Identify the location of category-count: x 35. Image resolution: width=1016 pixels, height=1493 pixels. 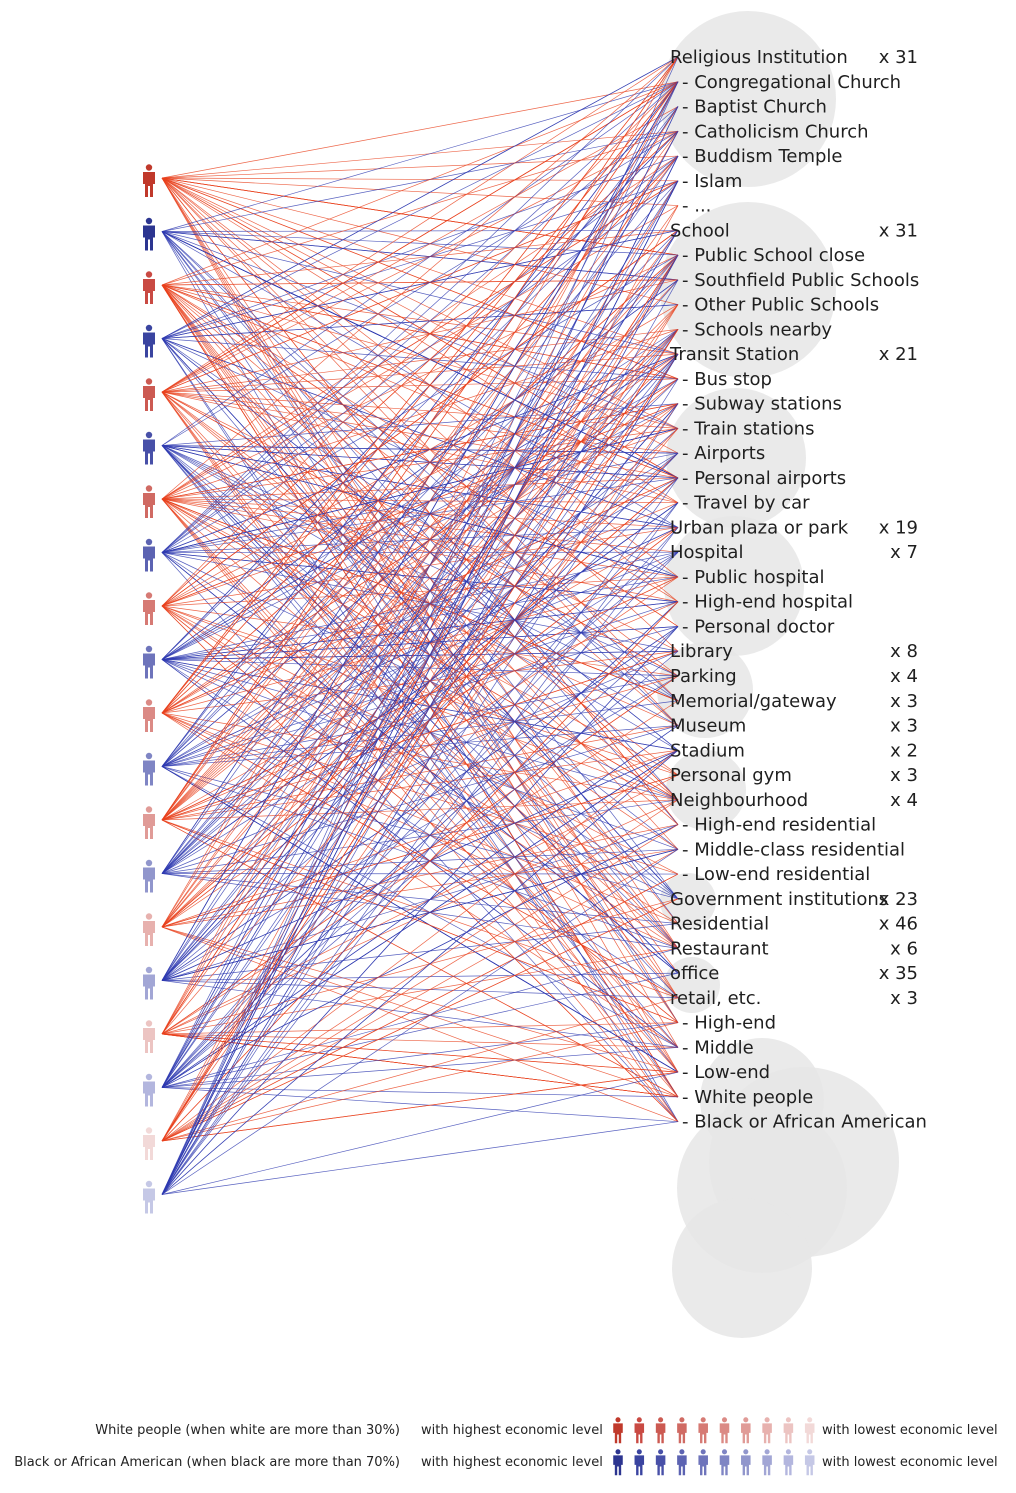
(898, 973).